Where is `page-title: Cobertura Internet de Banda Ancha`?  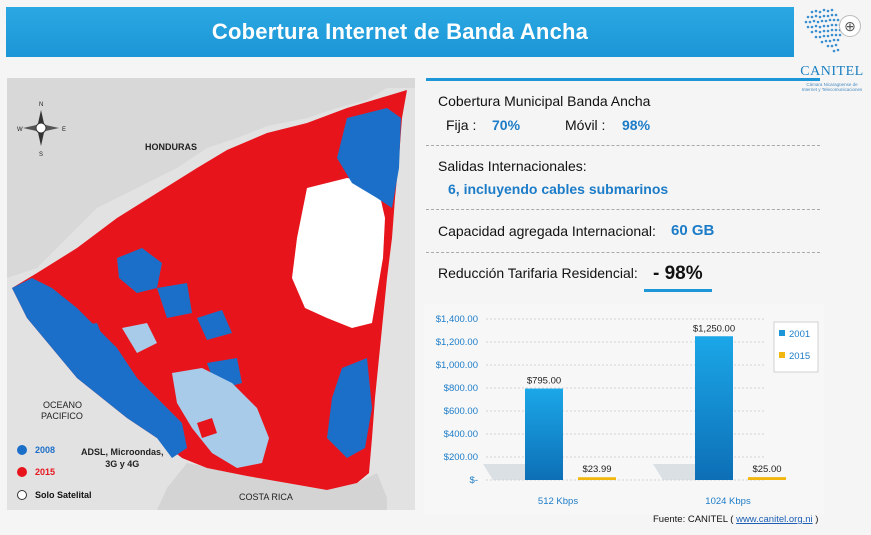
page-title: Cobertura Internet de Banda Ancha is located at coordinates (400, 31).